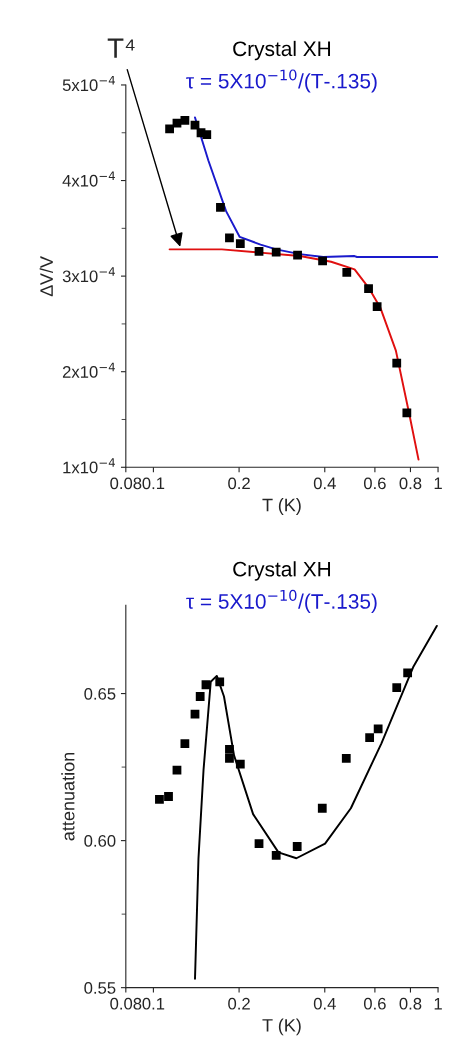 This screenshot has width=466, height=1062. What do you see at coordinates (89, 466) in the screenshot?
I see `y-tick-label: 1x10$^{−4}$` at bounding box center [89, 466].